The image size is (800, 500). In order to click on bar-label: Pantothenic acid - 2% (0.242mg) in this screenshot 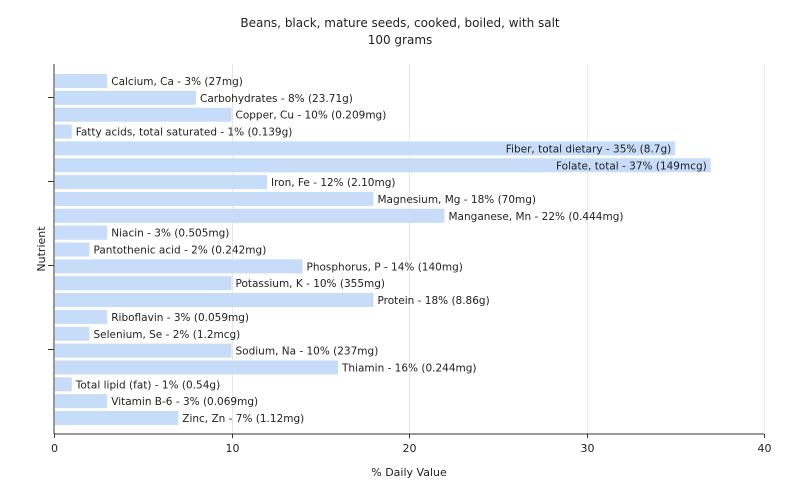, I will do `click(180, 251)`.